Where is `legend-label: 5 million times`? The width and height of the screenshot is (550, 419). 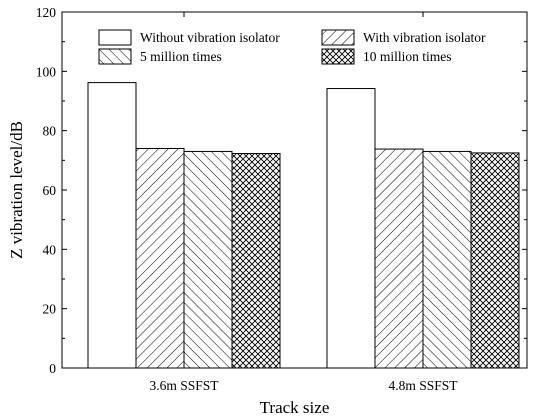
legend-label: 5 million times is located at coordinates (181, 56).